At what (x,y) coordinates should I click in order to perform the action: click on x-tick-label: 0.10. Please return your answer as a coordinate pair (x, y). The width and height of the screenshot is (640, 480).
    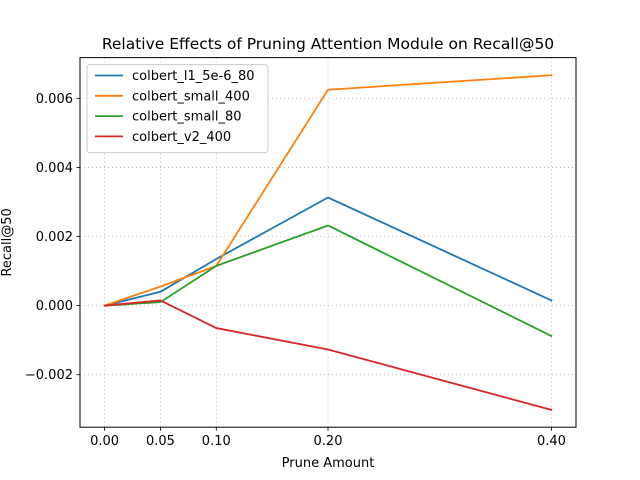
    Looking at the image, I should click on (216, 441).